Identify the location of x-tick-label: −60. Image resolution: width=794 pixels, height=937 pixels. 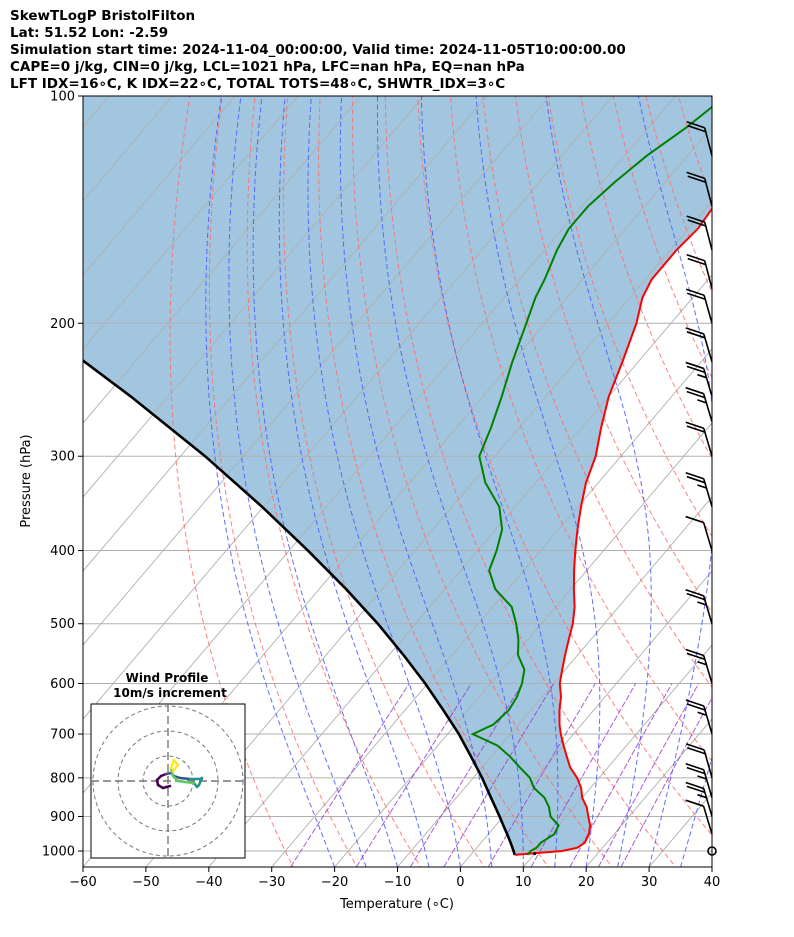
(82, 882).